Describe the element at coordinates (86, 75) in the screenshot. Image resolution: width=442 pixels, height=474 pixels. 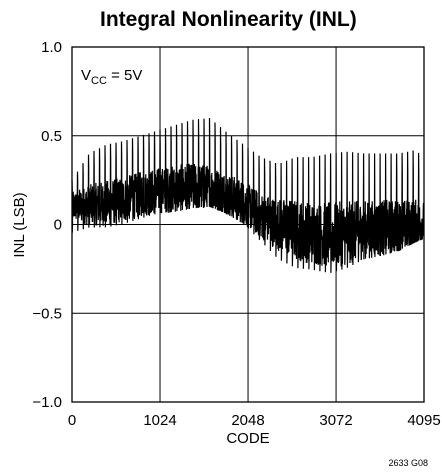
I see `vcc-prefix: V` at that location.